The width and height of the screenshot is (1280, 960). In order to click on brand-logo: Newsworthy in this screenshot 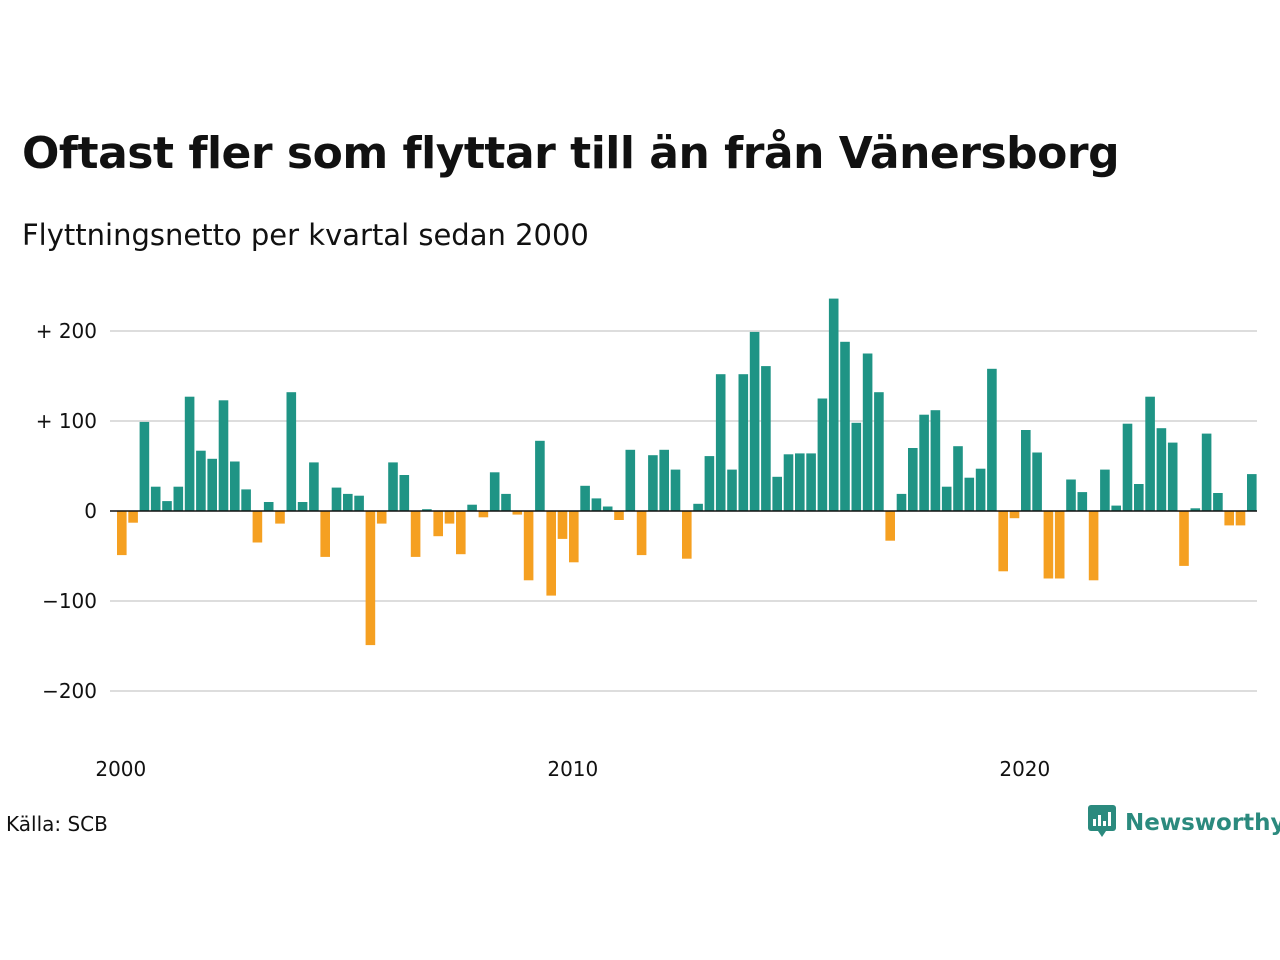, I will do `click(1183, 823)`.